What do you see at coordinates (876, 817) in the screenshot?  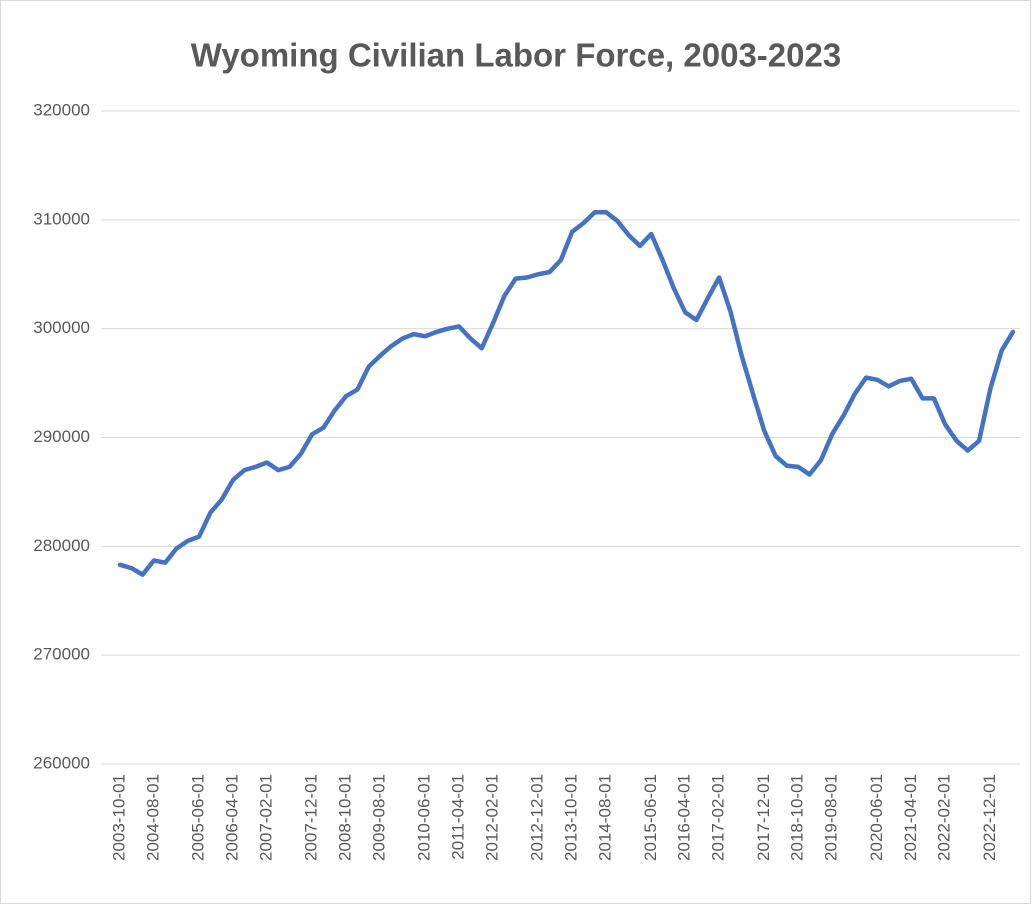 I see `x-tick-label: 2020-06-01` at bounding box center [876, 817].